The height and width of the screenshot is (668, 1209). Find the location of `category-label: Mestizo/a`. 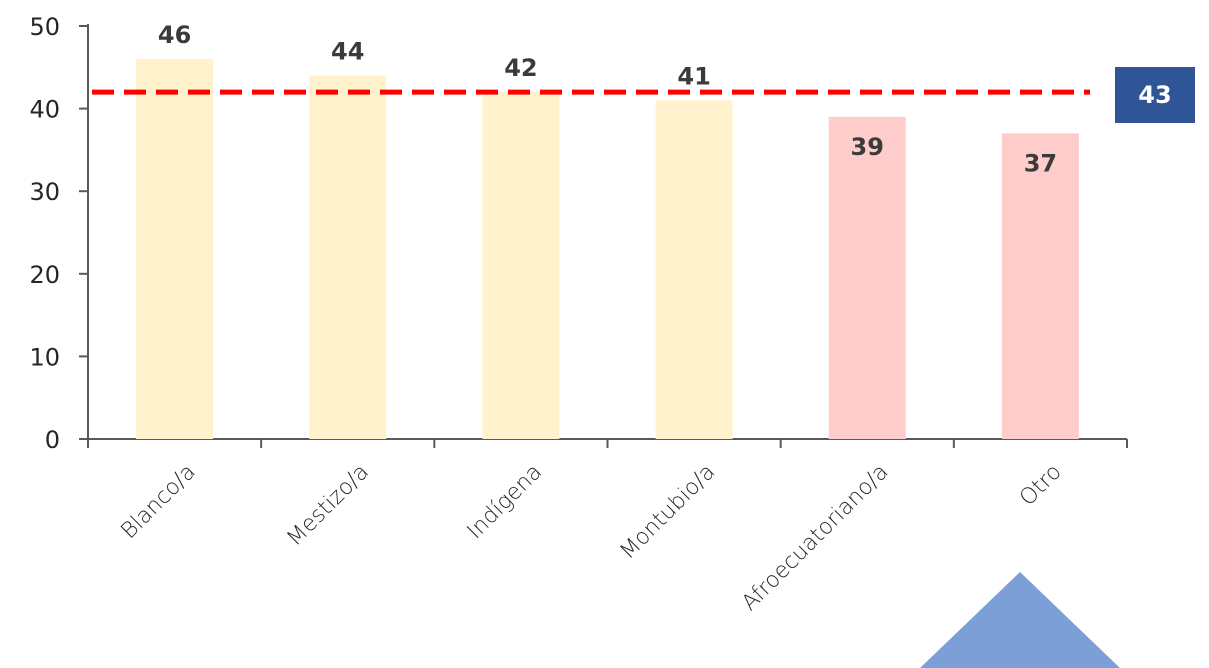

category-label: Mestizo/a is located at coordinates (328, 506).